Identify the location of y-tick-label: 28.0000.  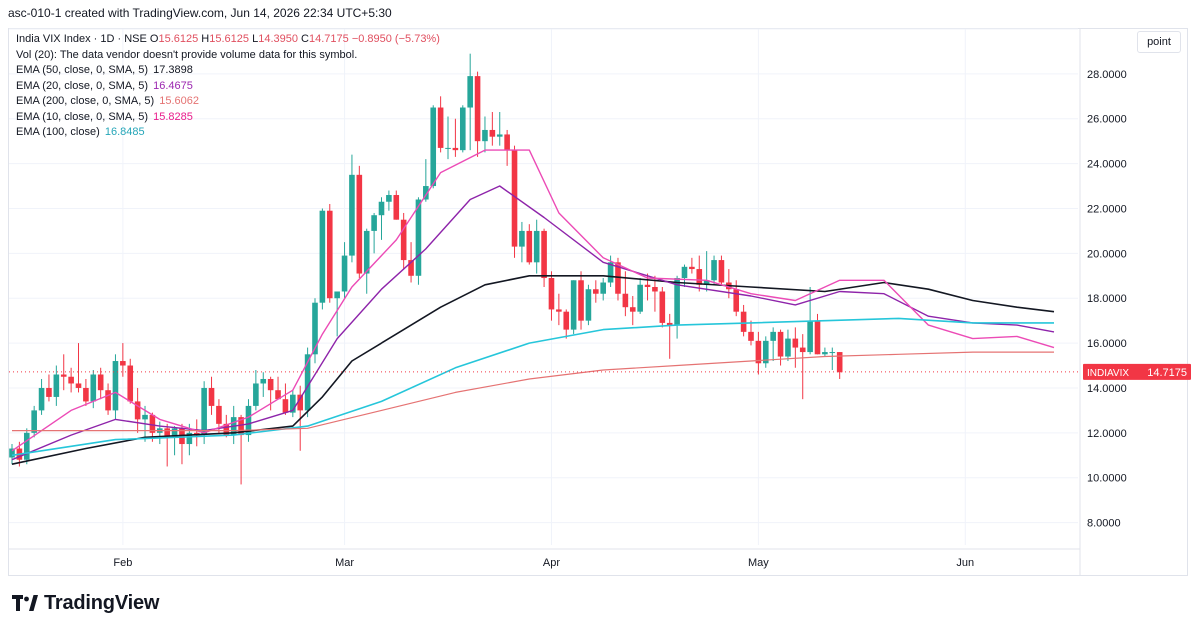
(1107, 75).